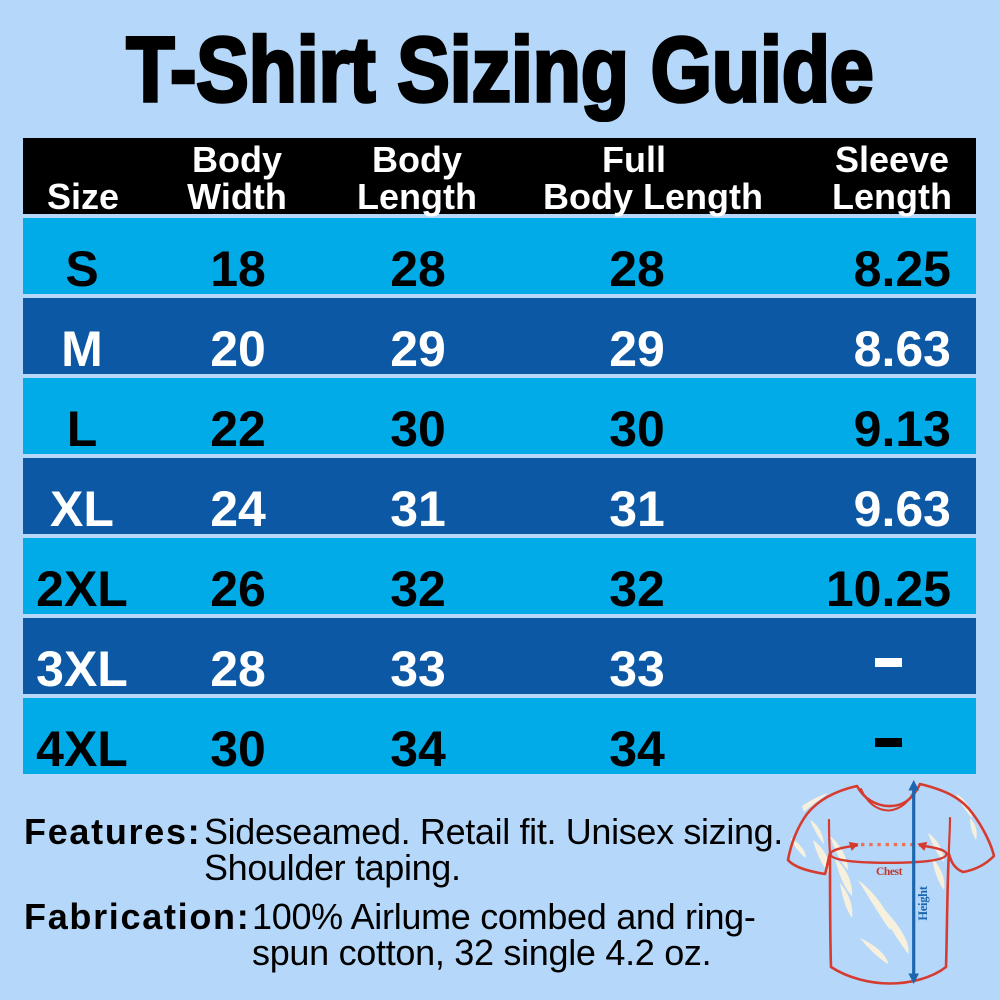 This screenshot has height=1000, width=1000. I want to click on svg-text: Height, so click(923, 902).